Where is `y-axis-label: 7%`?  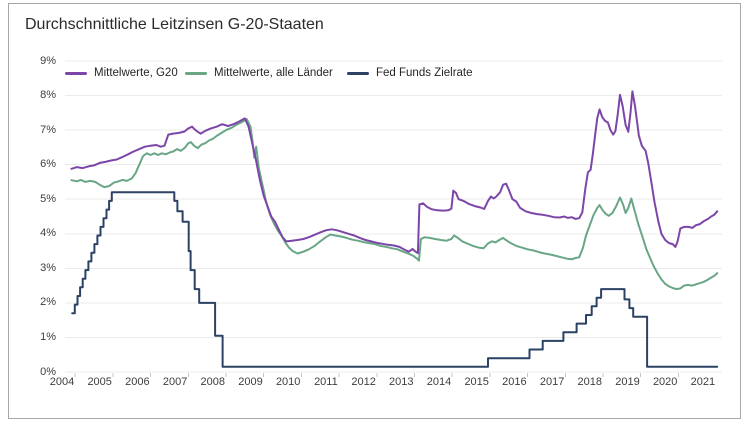 y-axis-label: 7% is located at coordinates (48, 129).